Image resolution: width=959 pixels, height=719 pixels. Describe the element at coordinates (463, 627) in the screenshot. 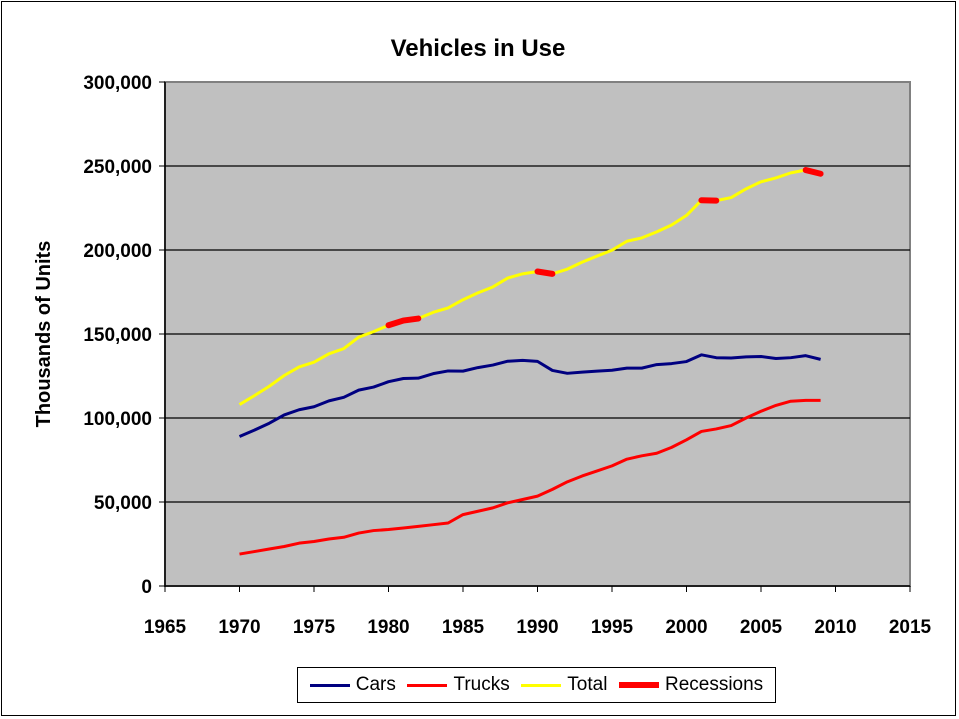

I see `x-tick-label: 1985` at that location.